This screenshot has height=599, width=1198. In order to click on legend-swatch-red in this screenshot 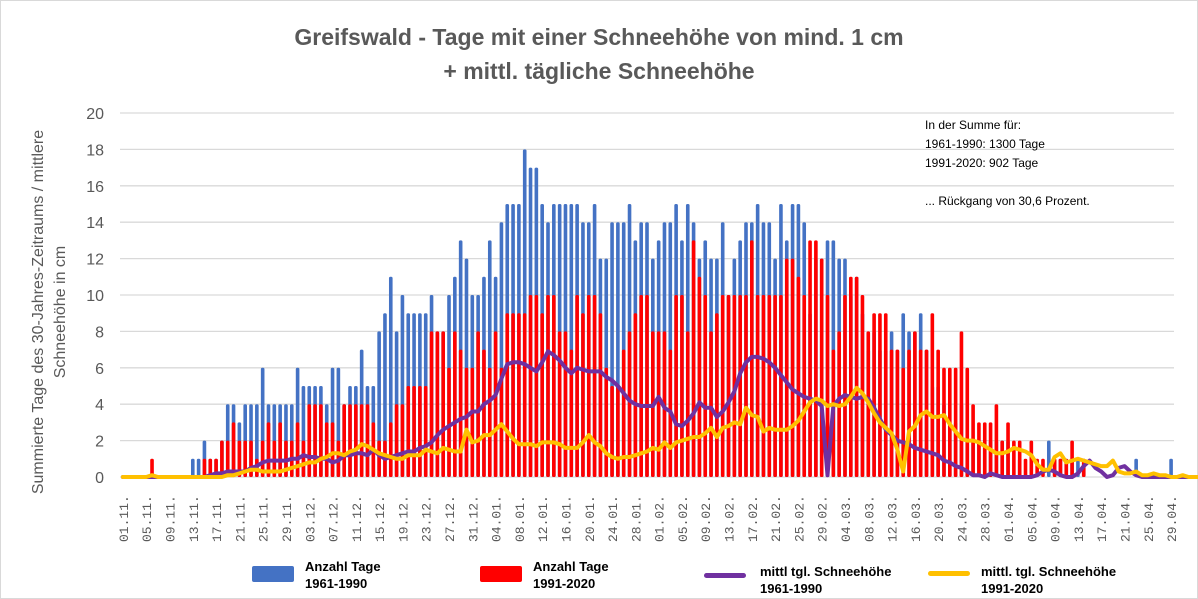, I will do `click(501, 574)`.